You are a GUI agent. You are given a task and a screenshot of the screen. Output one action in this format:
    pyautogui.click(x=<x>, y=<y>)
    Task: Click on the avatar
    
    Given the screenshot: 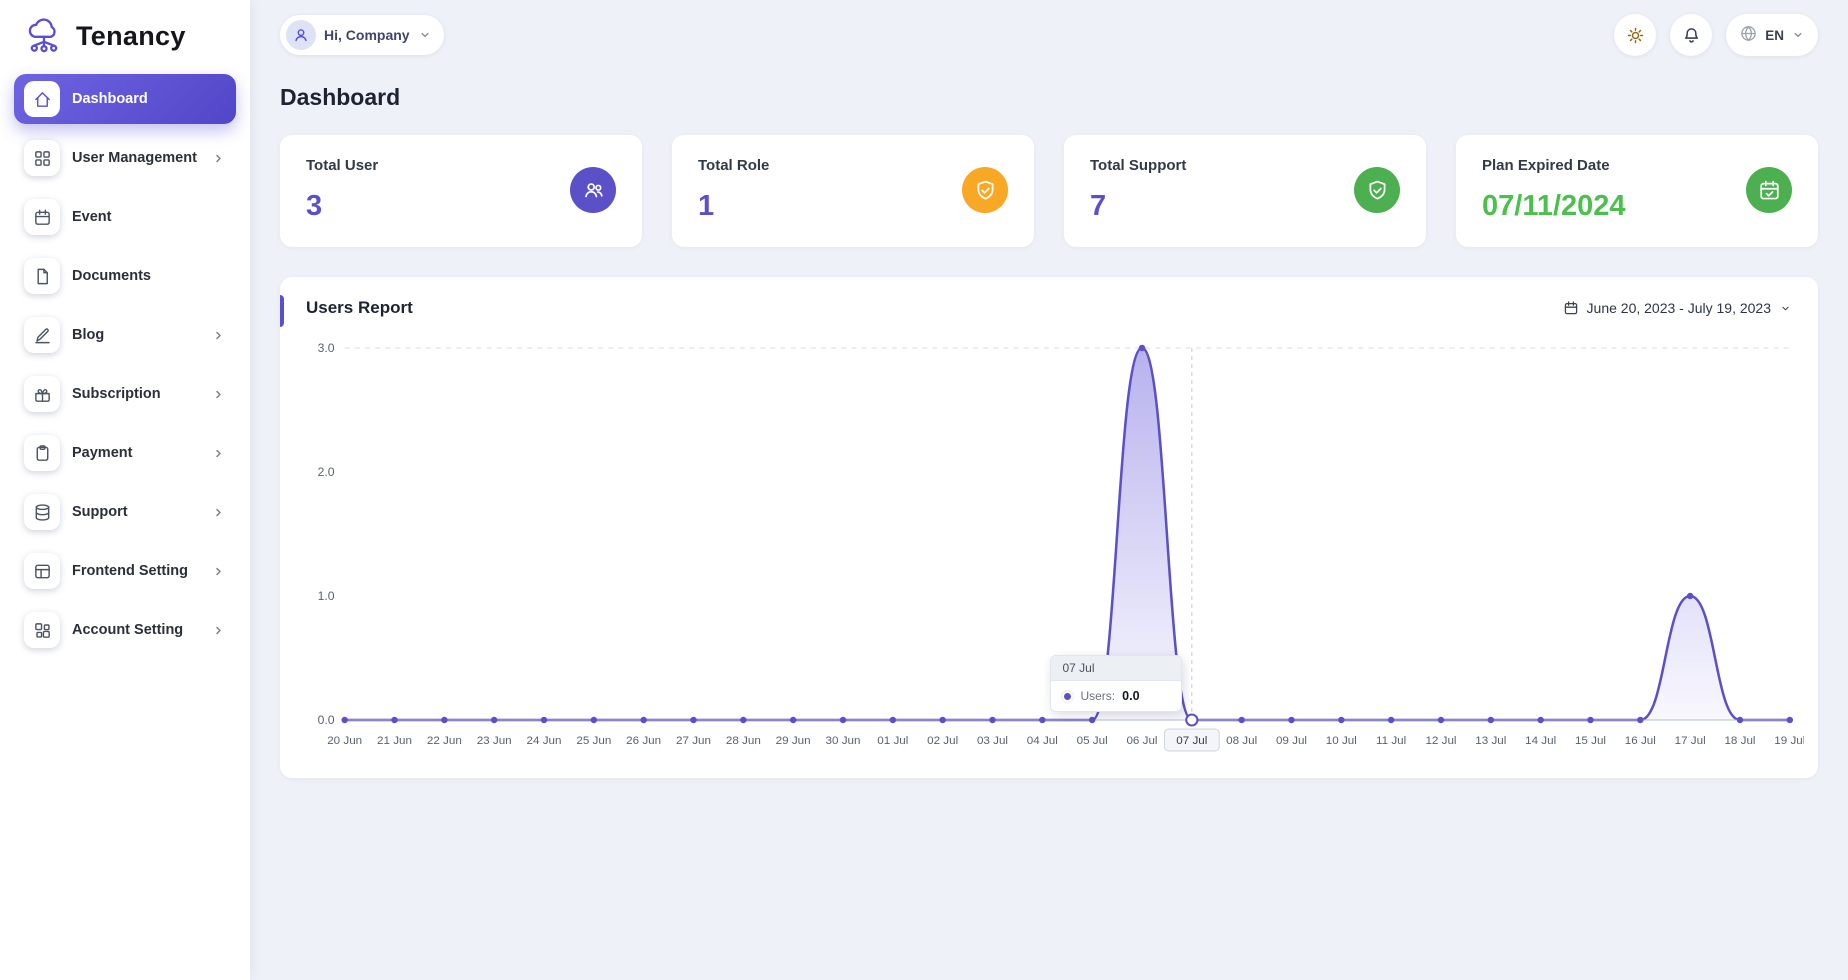 What is the action you would take?
    pyautogui.click(x=301, y=35)
    